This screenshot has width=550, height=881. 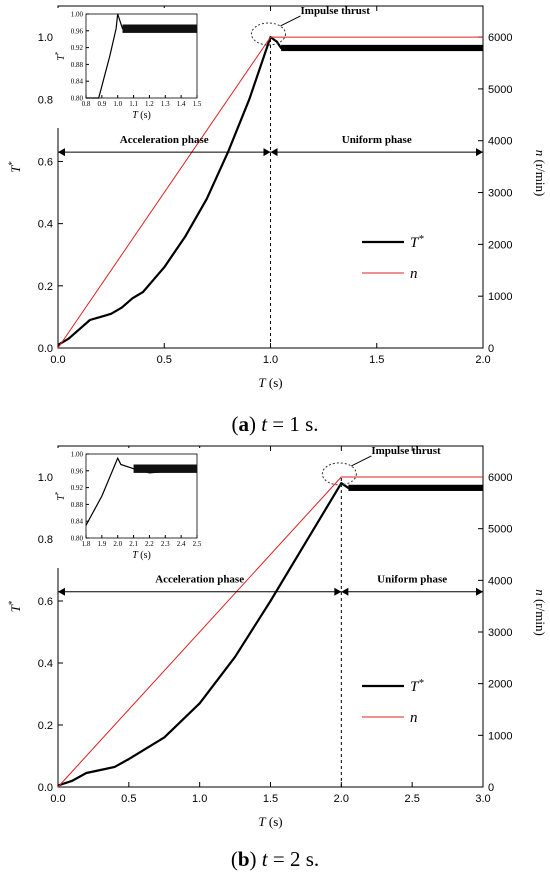 I want to click on y-tick-label-right: 4000, so click(x=500, y=142).